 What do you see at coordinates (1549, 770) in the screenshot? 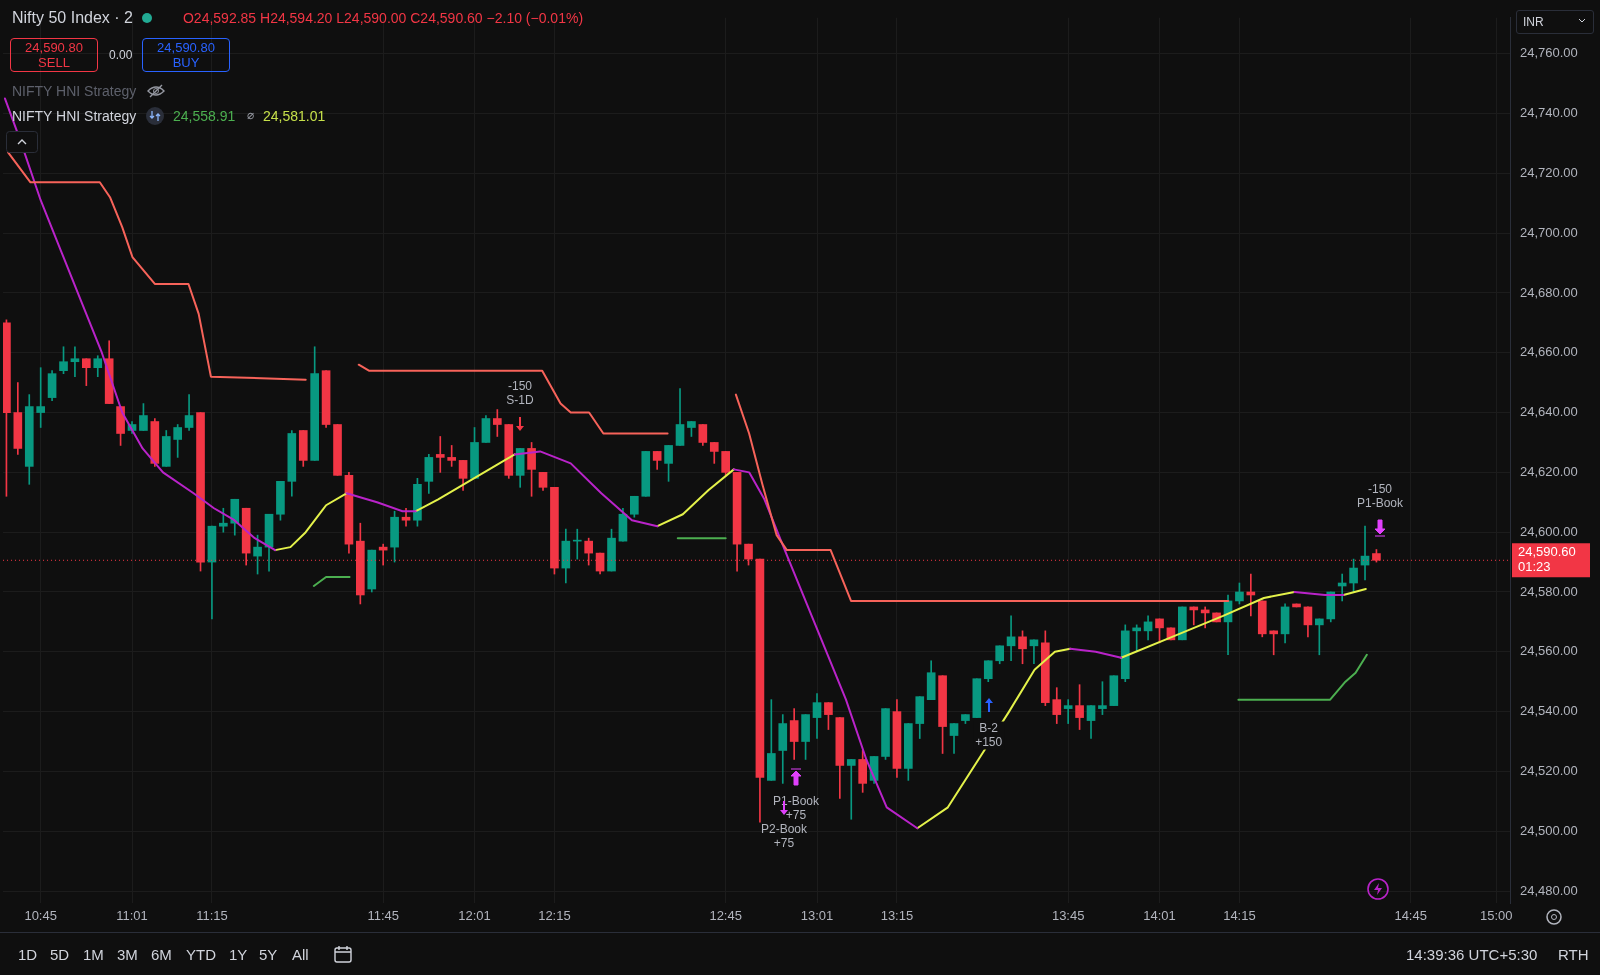
I see `y-tick-label: 24,520.00` at bounding box center [1549, 770].